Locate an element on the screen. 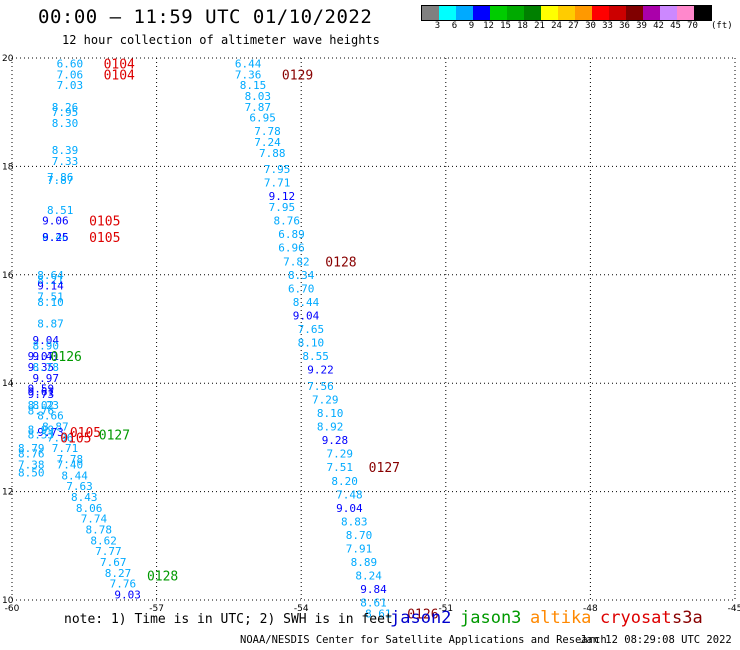 This screenshot has width=740, height=650. satellite-label-cryosat: cryosat is located at coordinates (636, 618).